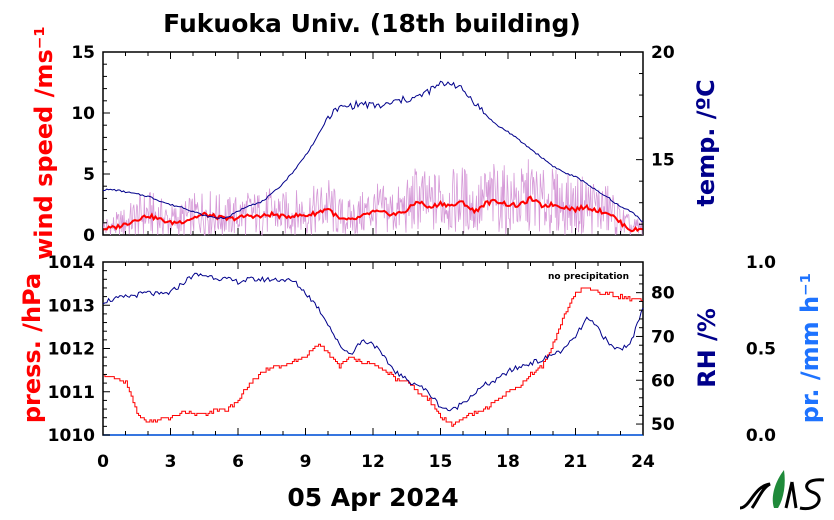 Image resolution: width=834 pixels, height=520 pixels. I want to click on rh-y-tick-label: 60, so click(663, 381).